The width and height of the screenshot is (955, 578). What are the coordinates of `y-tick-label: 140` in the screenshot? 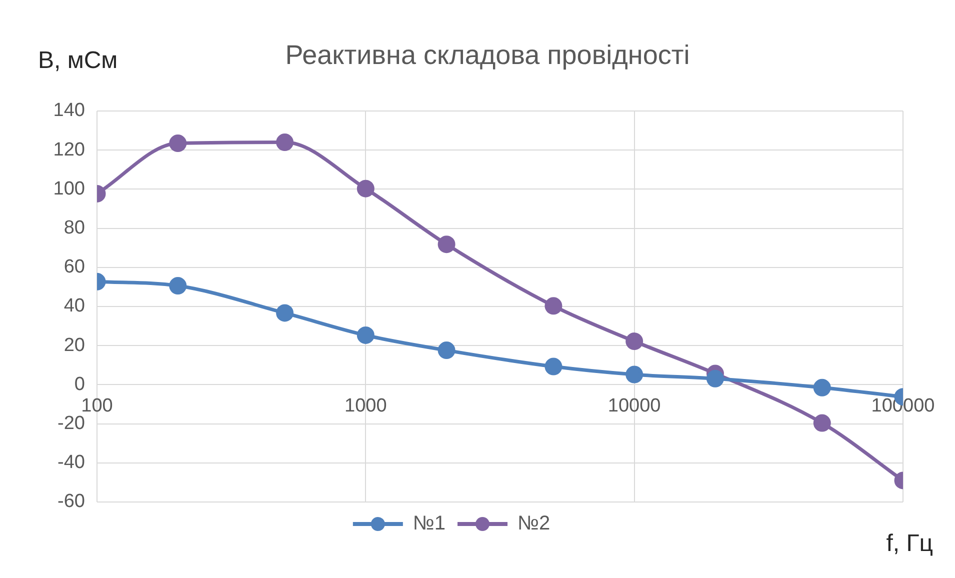 It's located at (69, 111).